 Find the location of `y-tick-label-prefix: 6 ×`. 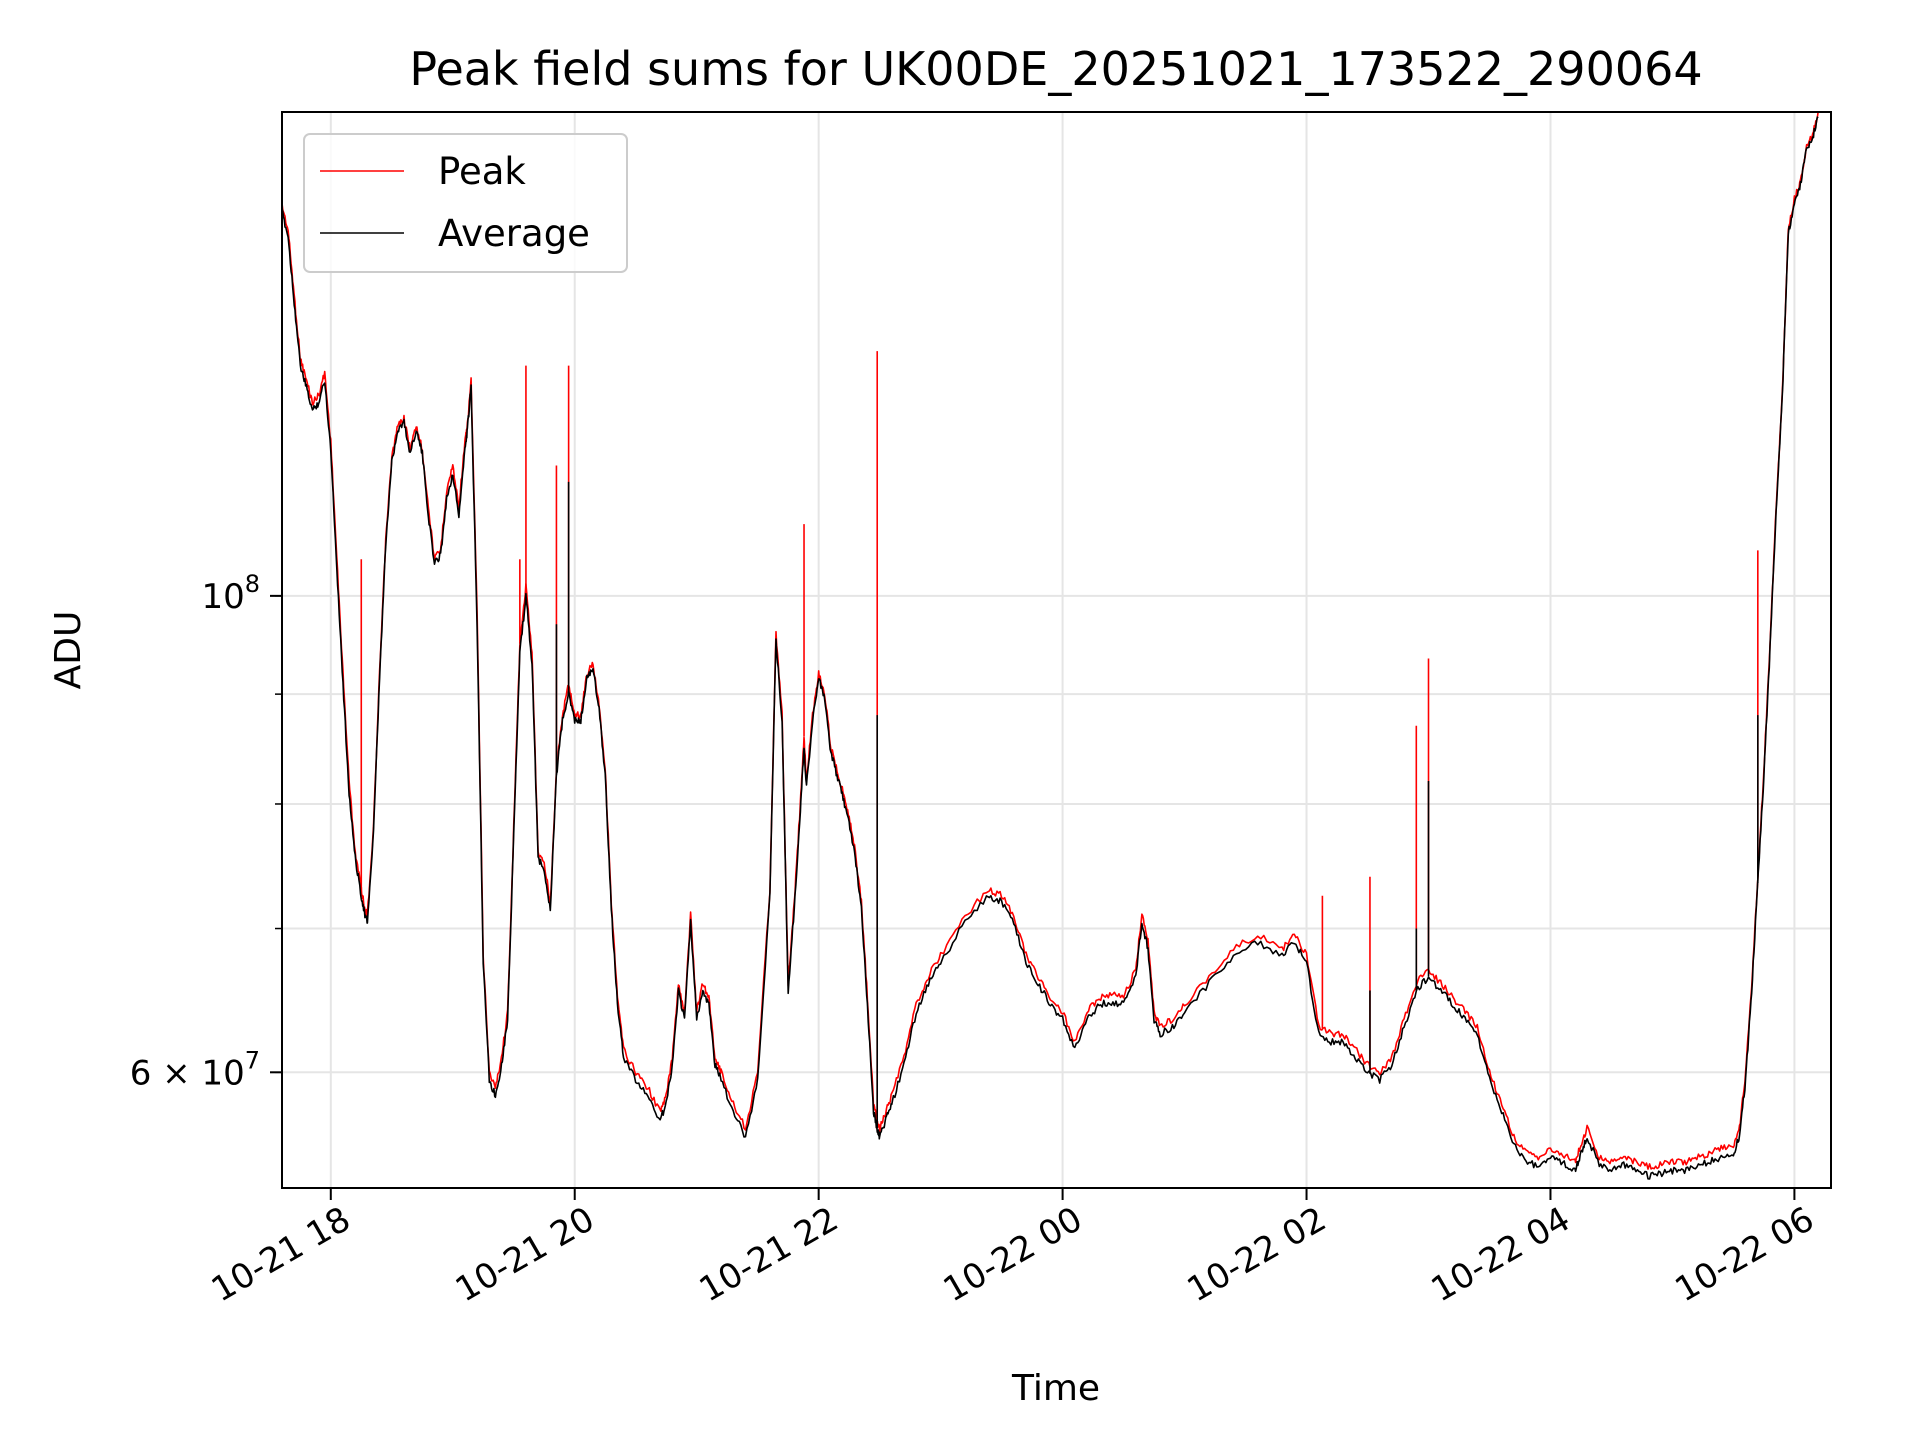

y-tick-label-prefix: 6 × is located at coordinates (166, 1073).